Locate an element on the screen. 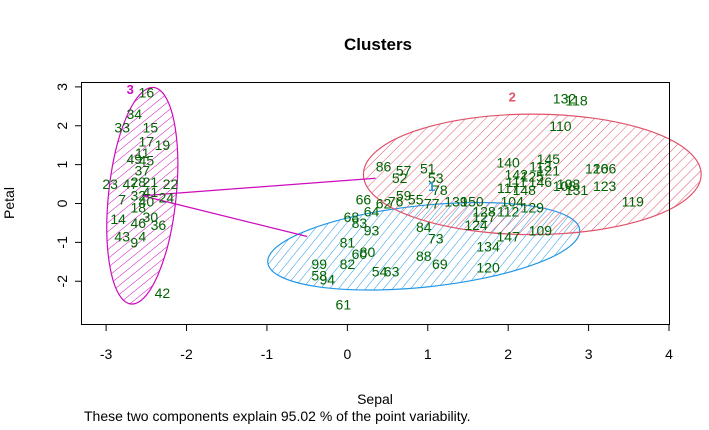 The height and width of the screenshot is (430, 709). point-label: 127 is located at coordinates (484, 217).